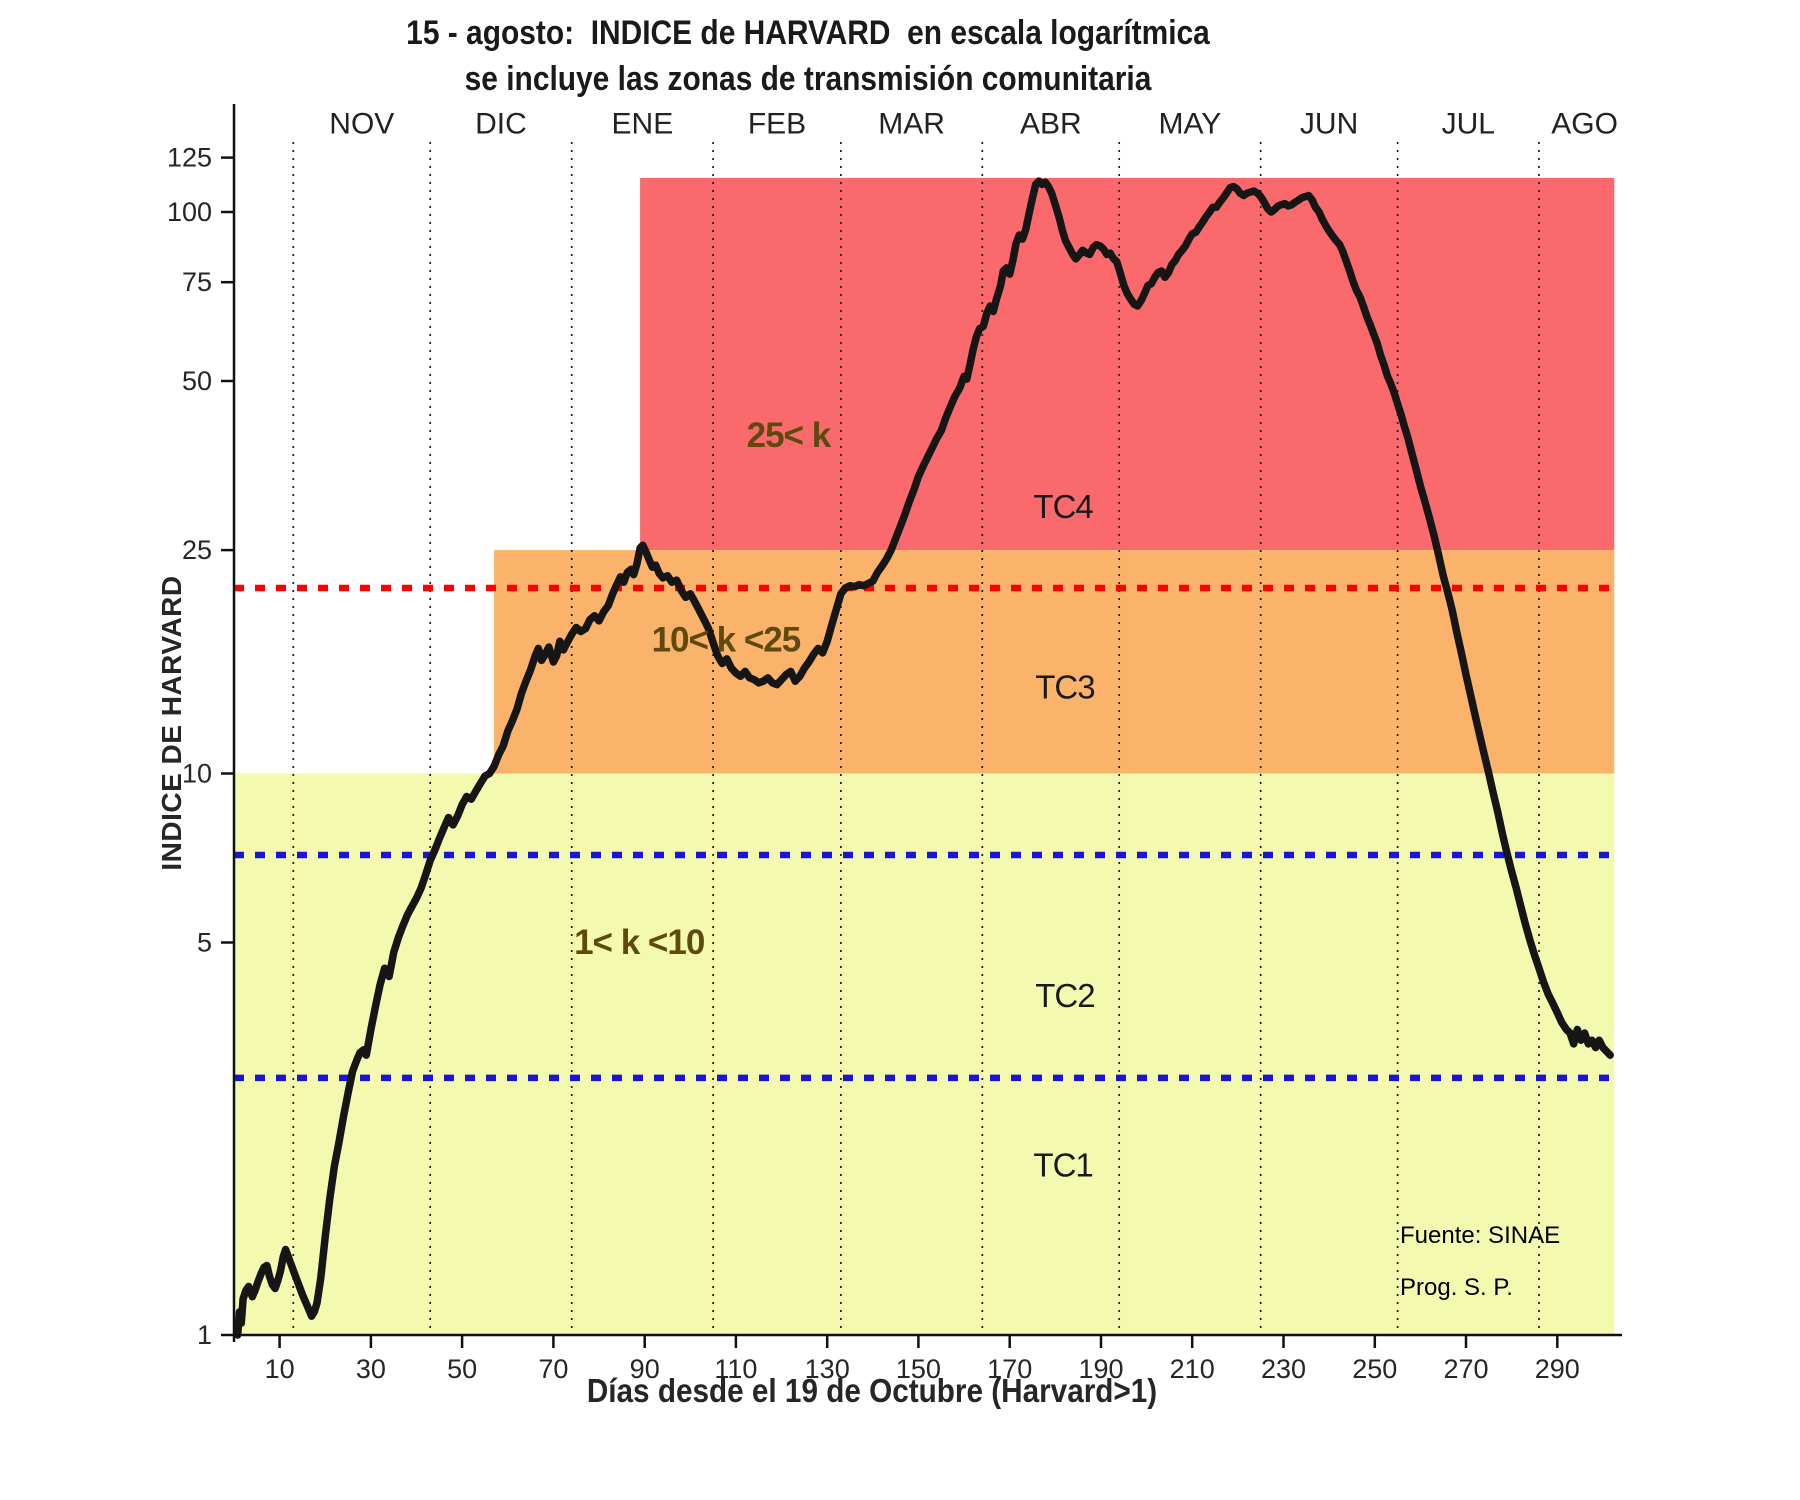  I want to click on x-tick-label: 110, so click(735, 1369).